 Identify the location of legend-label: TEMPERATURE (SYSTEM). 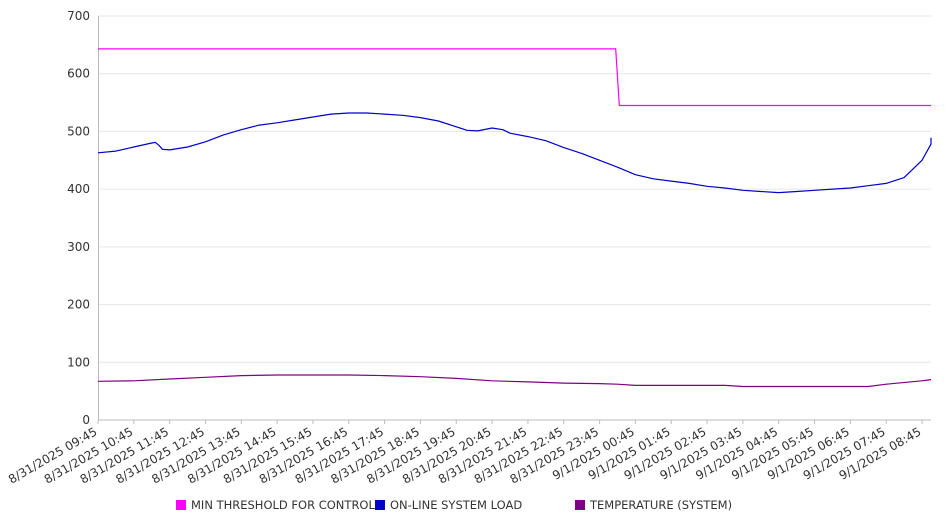
(661, 505).